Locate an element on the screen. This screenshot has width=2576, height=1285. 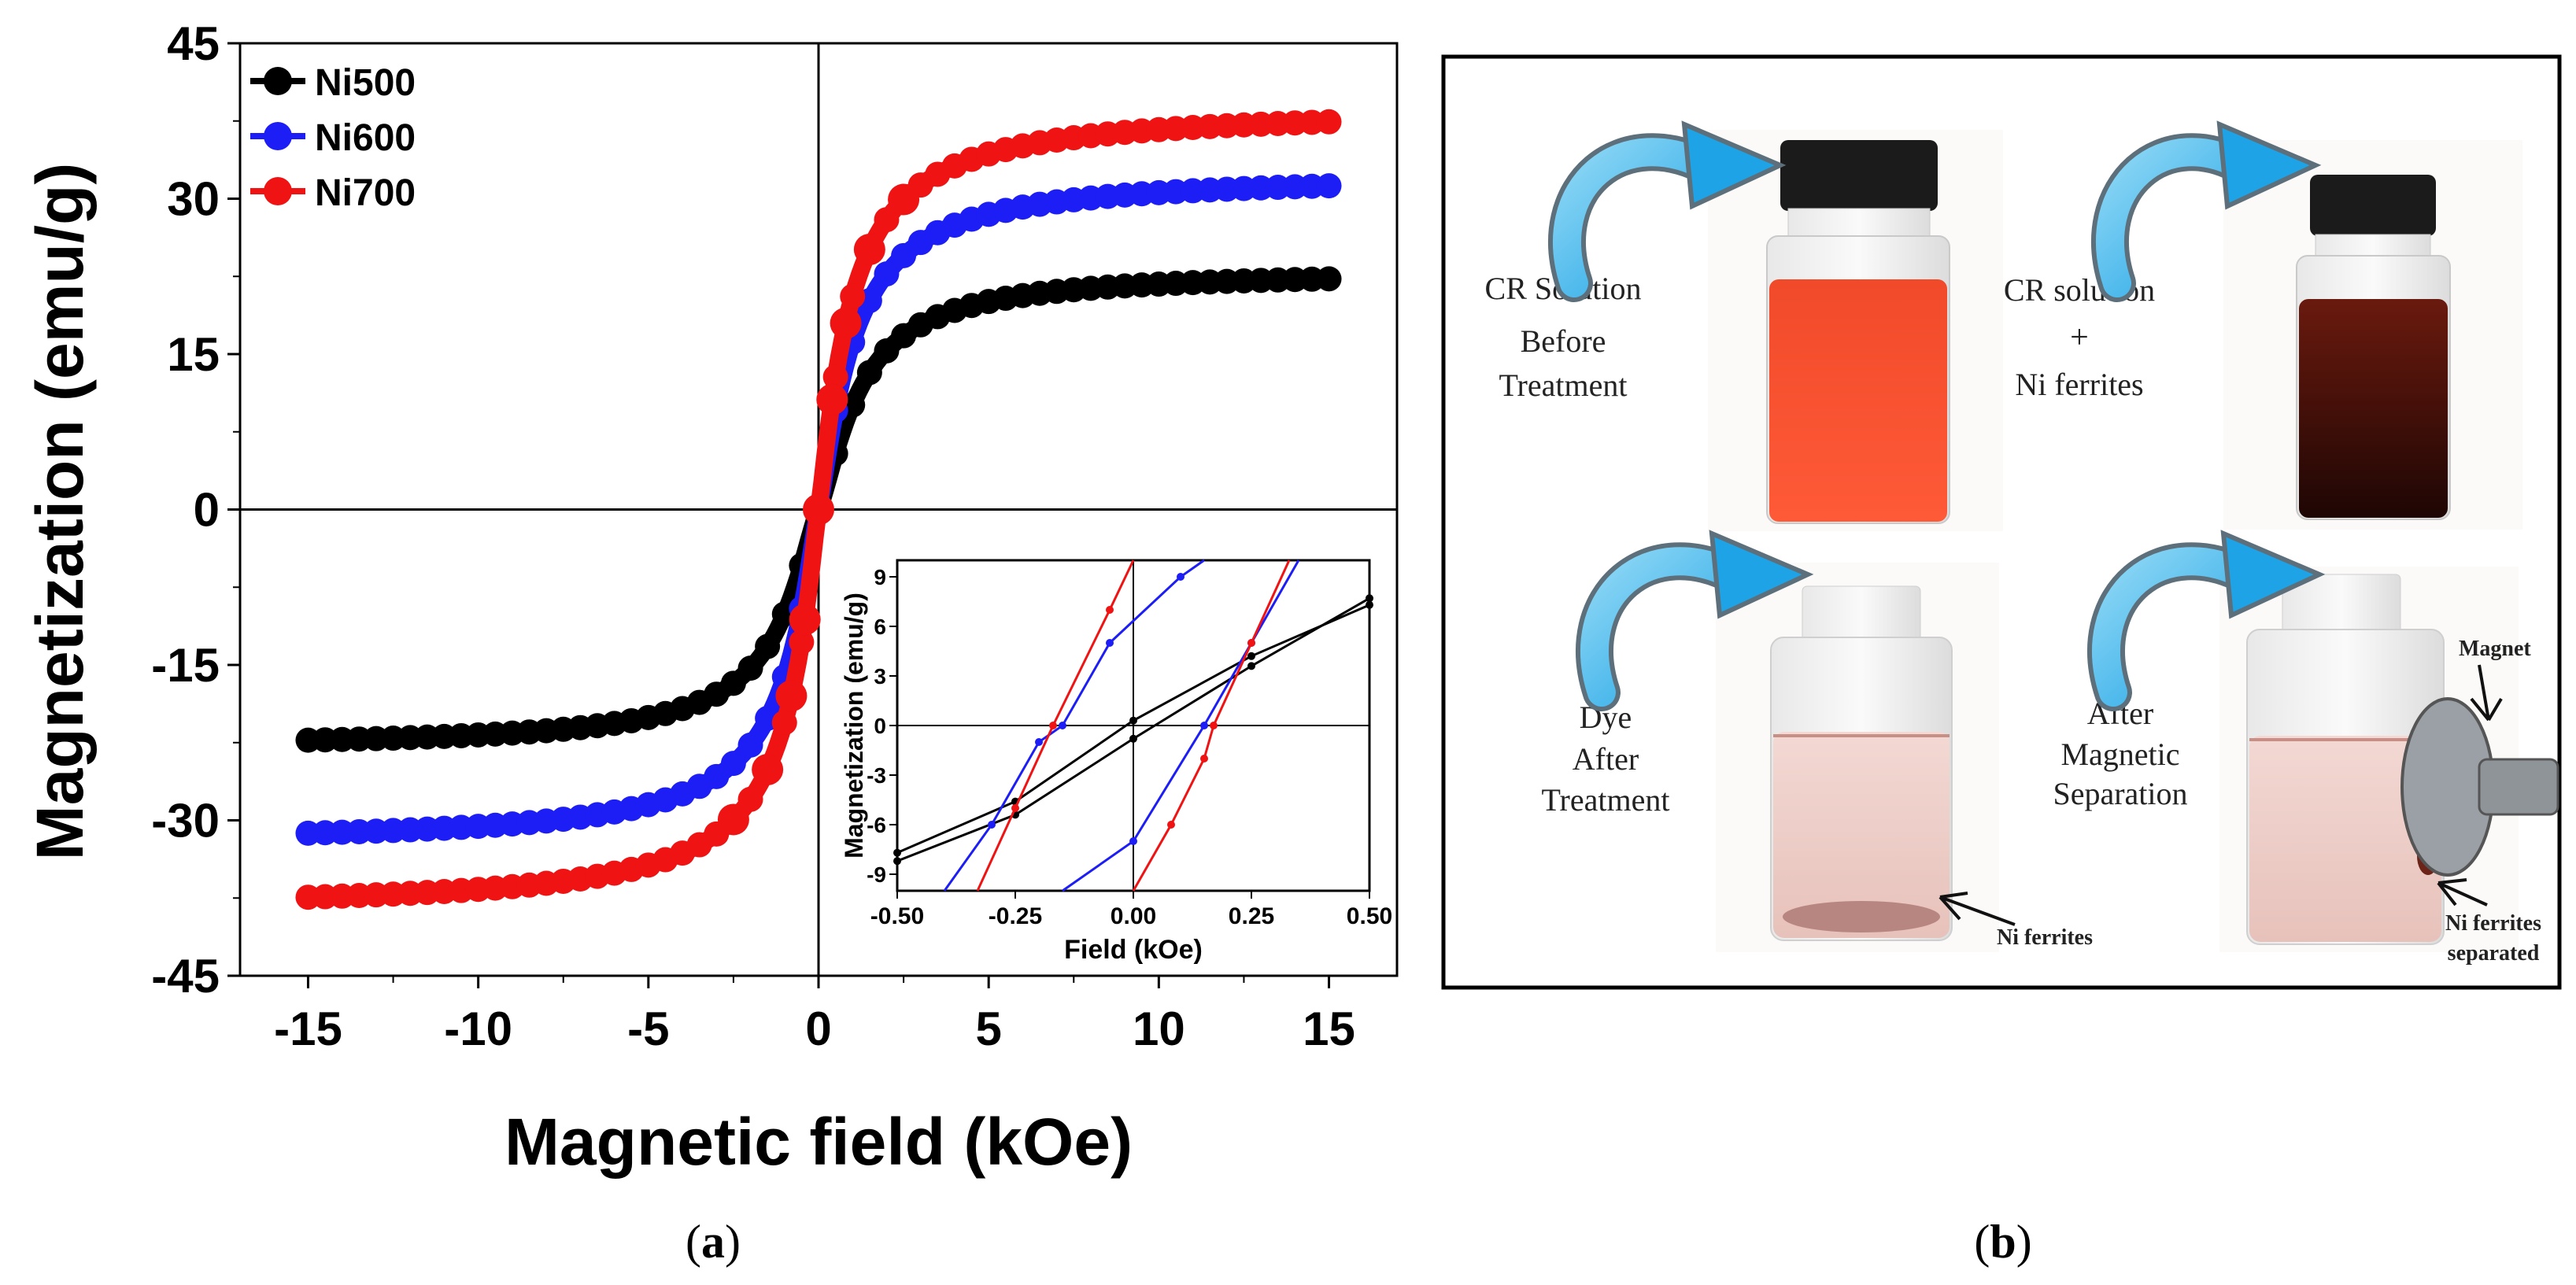
x-tick-label: -15 is located at coordinates (308, 1029).